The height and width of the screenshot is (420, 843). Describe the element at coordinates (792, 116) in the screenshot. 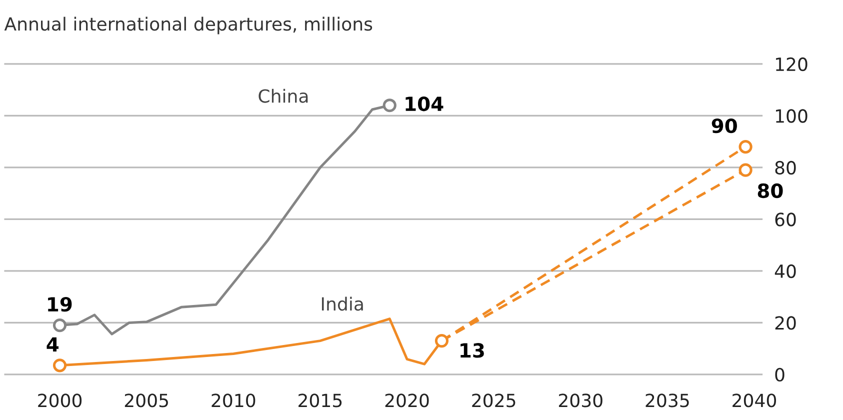

I see `y-tick-label: 100` at that location.